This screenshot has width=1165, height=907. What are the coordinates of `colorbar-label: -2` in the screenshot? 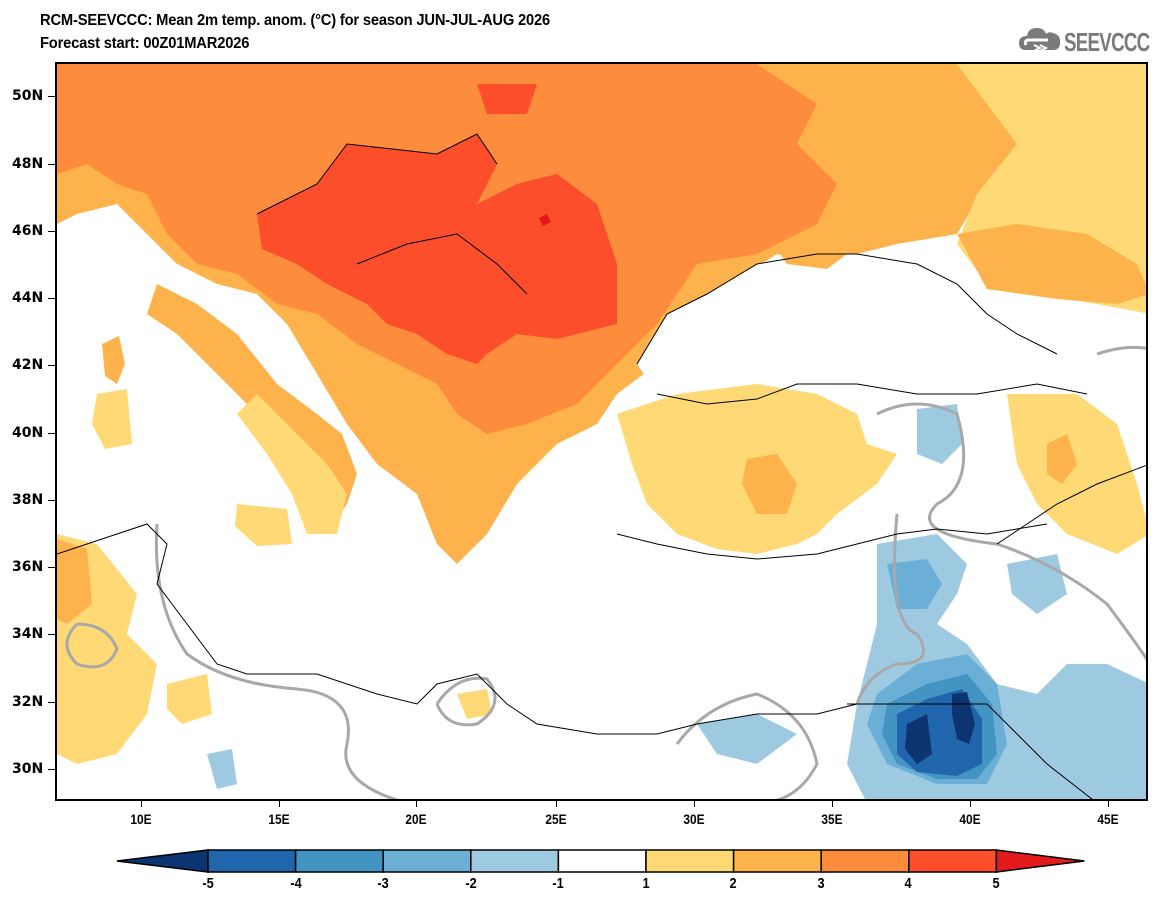 It's located at (471, 883).